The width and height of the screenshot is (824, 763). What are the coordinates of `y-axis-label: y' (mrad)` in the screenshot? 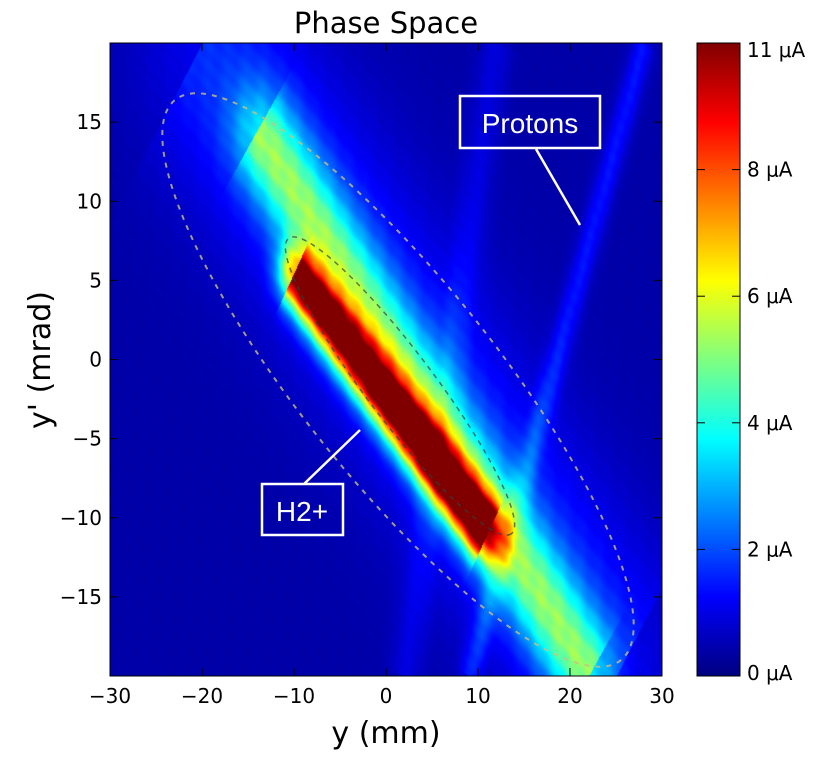 It's located at (40, 360).